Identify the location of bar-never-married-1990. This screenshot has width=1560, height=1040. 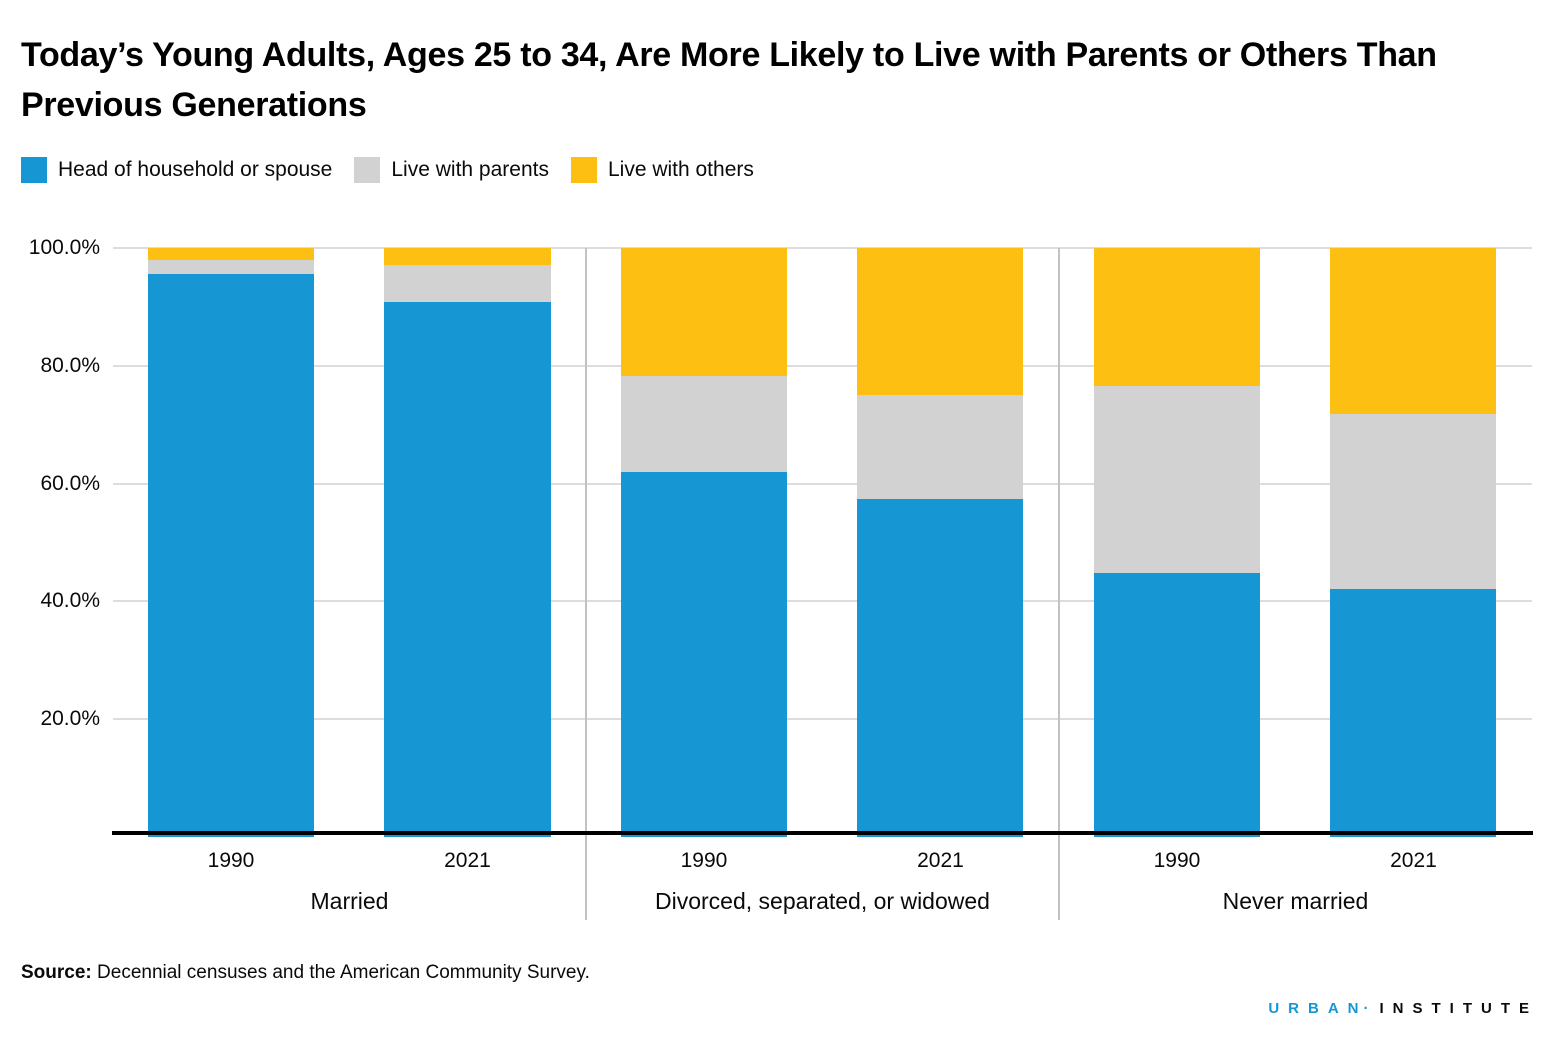
(1176, 542).